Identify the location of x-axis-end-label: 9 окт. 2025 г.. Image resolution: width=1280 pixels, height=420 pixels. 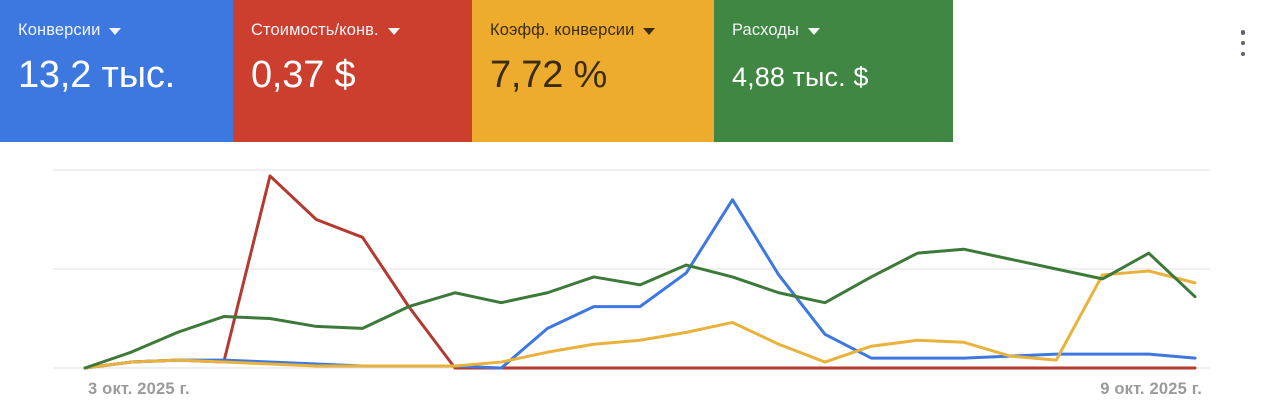
(1151, 389).